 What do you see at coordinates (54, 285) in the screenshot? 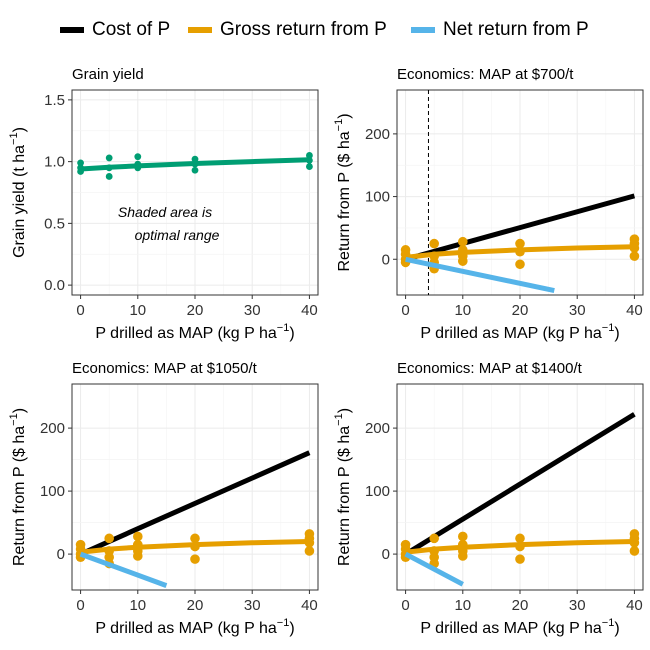
I see `y-tick-label: 0.0` at bounding box center [54, 285].